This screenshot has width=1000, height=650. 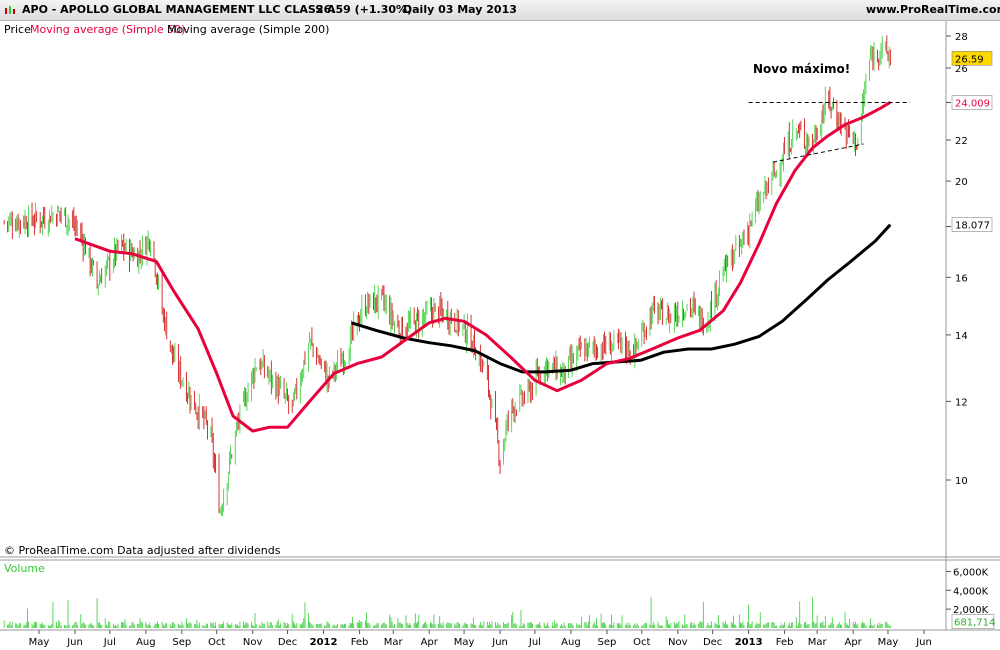 What do you see at coordinates (933, 9) in the screenshot?
I see `site-label: www.ProRealTime.com` at bounding box center [933, 9].